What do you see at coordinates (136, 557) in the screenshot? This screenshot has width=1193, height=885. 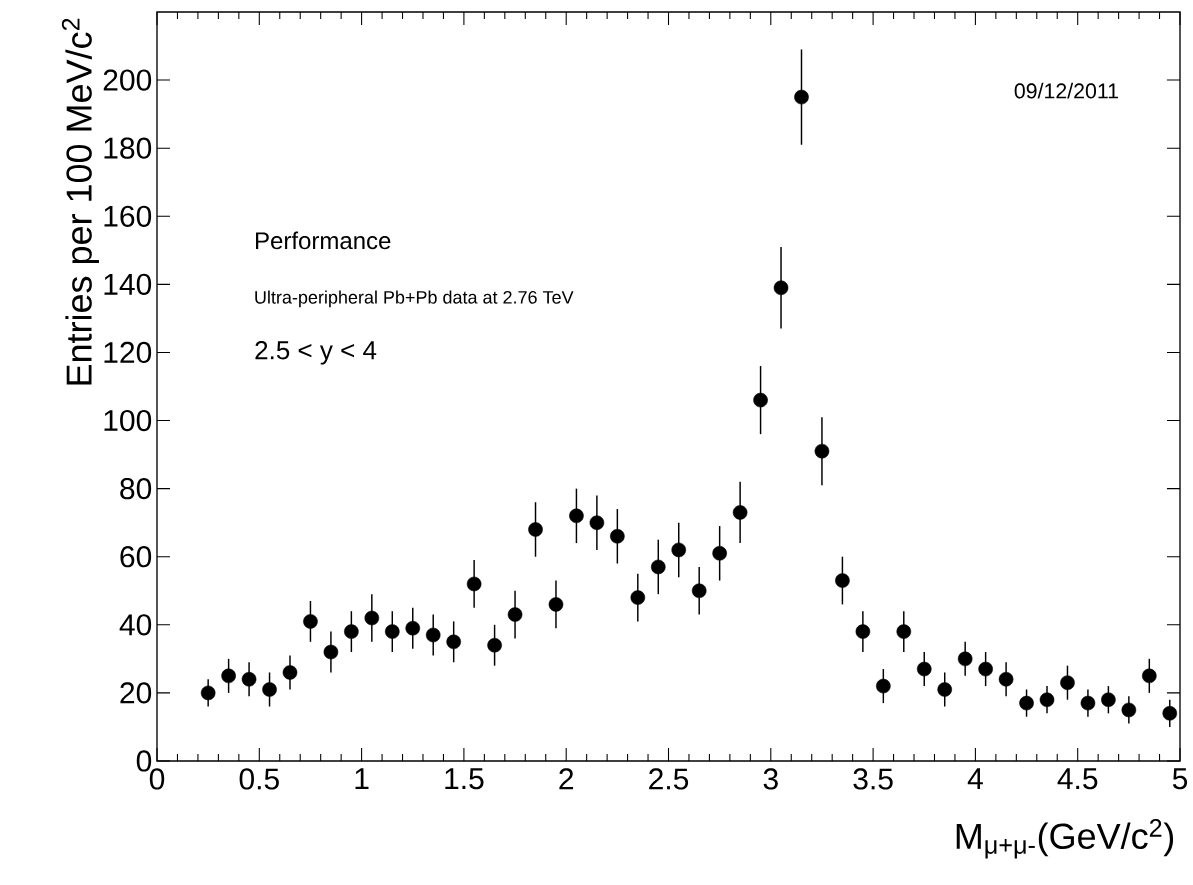 I see `y-tick-label: 60` at bounding box center [136, 557].